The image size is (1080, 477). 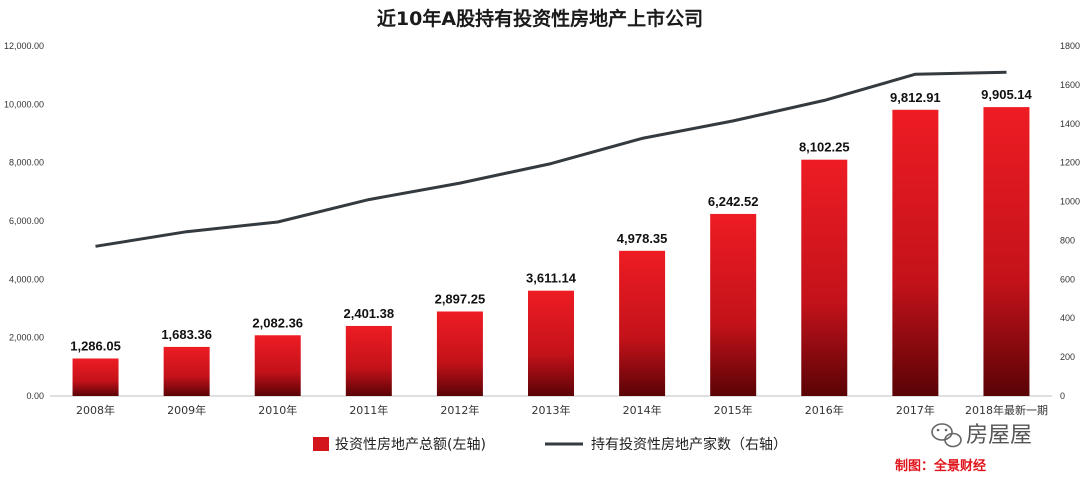 I want to click on bar-data-label: 1,286.05, so click(x=95, y=345).